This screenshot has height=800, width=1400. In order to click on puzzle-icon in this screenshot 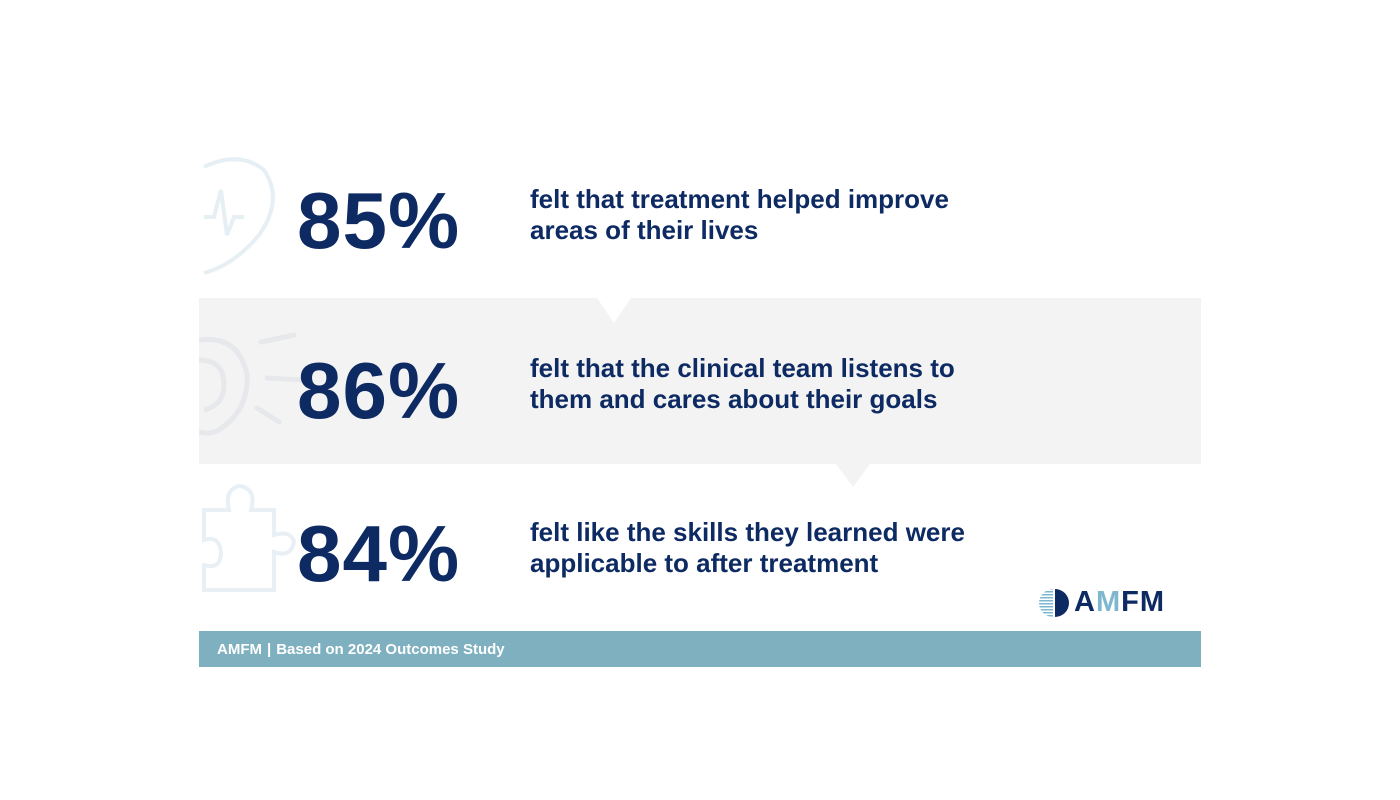, I will do `click(249, 537)`.